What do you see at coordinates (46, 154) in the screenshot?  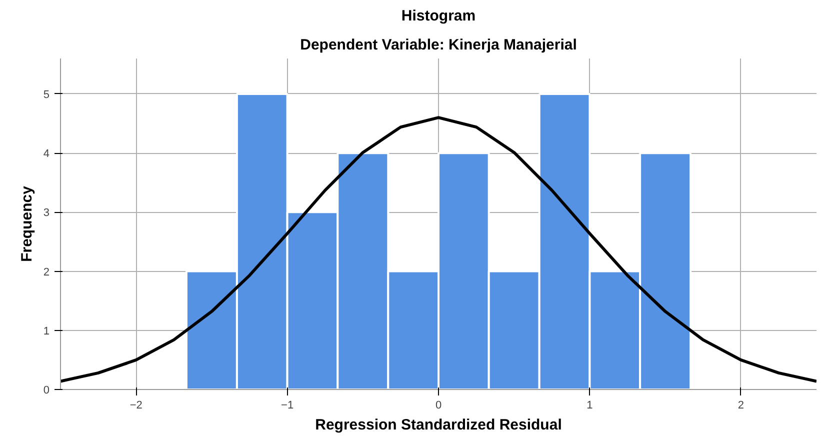 I see `y-tick-label: 4` at bounding box center [46, 154].